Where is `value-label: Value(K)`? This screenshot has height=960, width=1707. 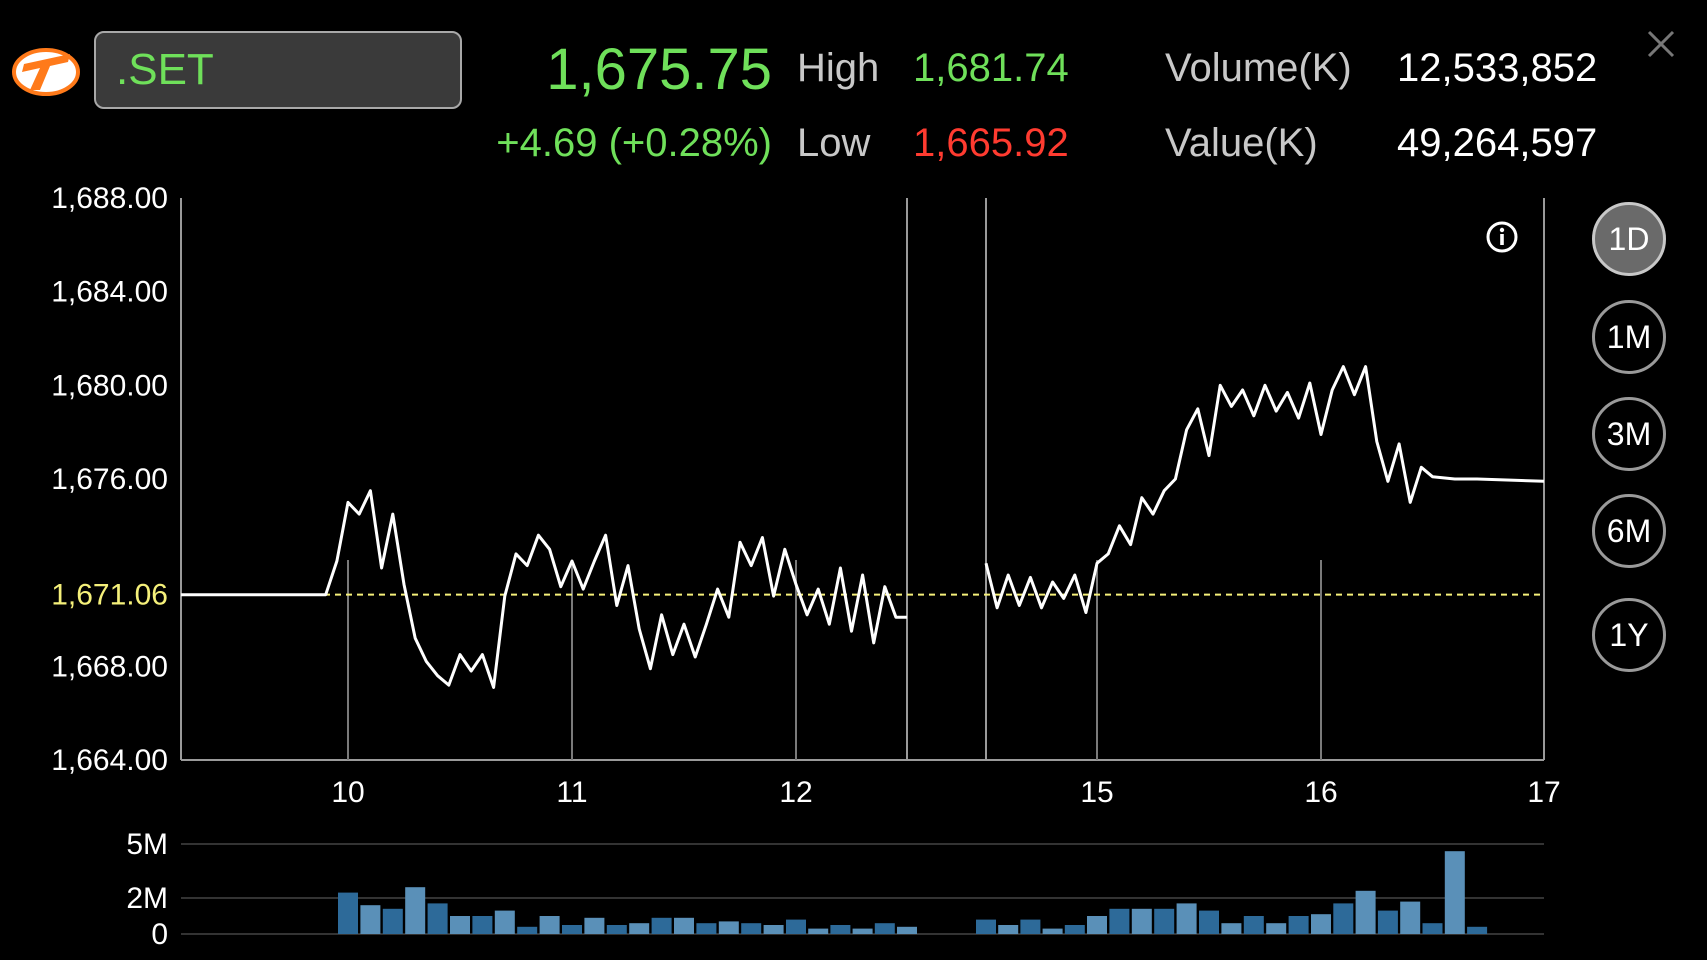
value-label: Value(K) is located at coordinates (1241, 143).